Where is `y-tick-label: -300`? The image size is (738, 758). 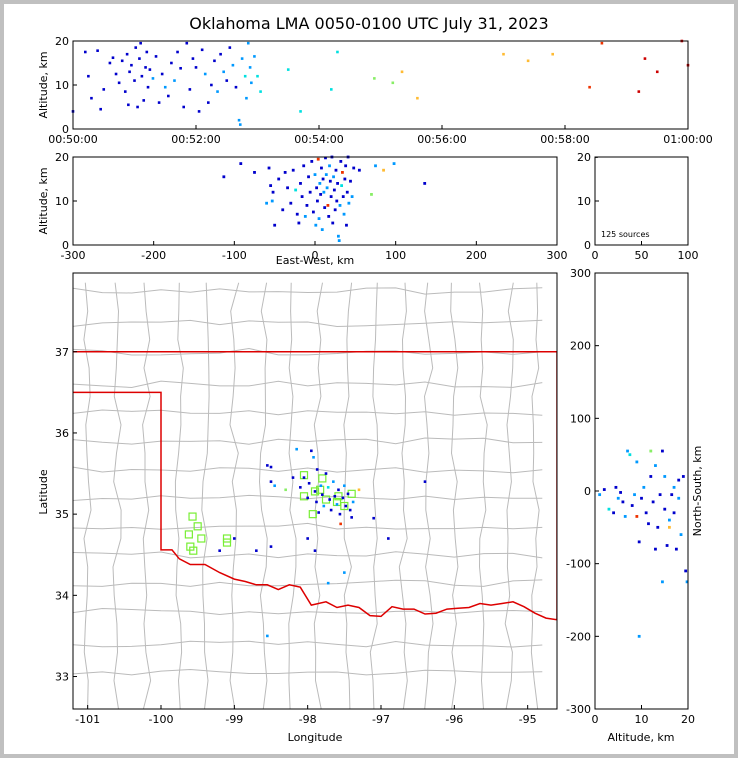
y-tick-label: -300 is located at coordinates (578, 709).